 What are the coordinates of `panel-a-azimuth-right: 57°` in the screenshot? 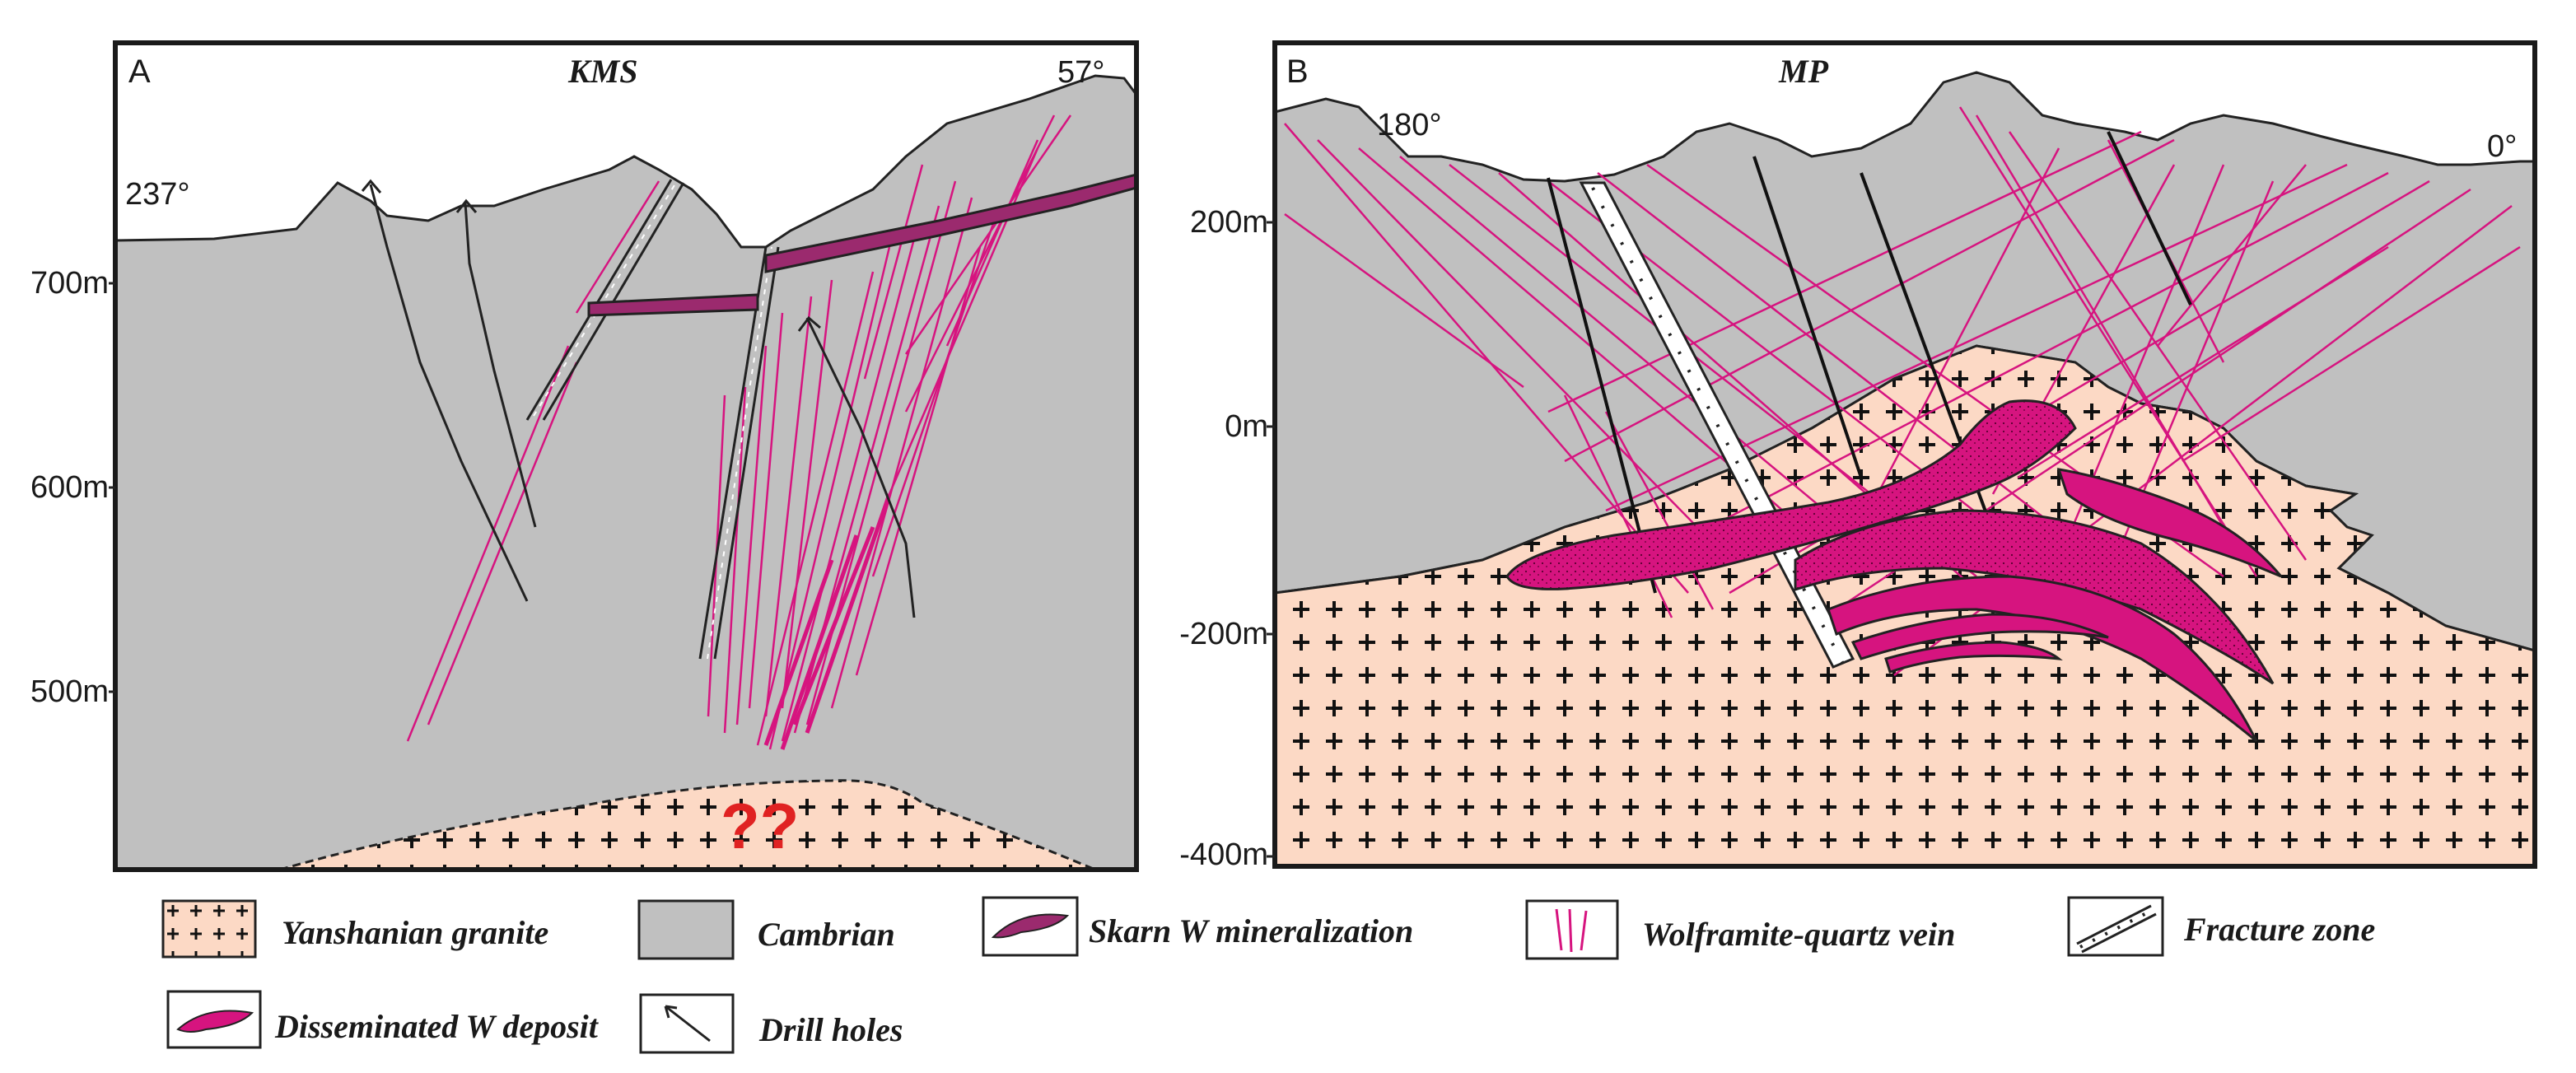 It's located at (1080, 73).